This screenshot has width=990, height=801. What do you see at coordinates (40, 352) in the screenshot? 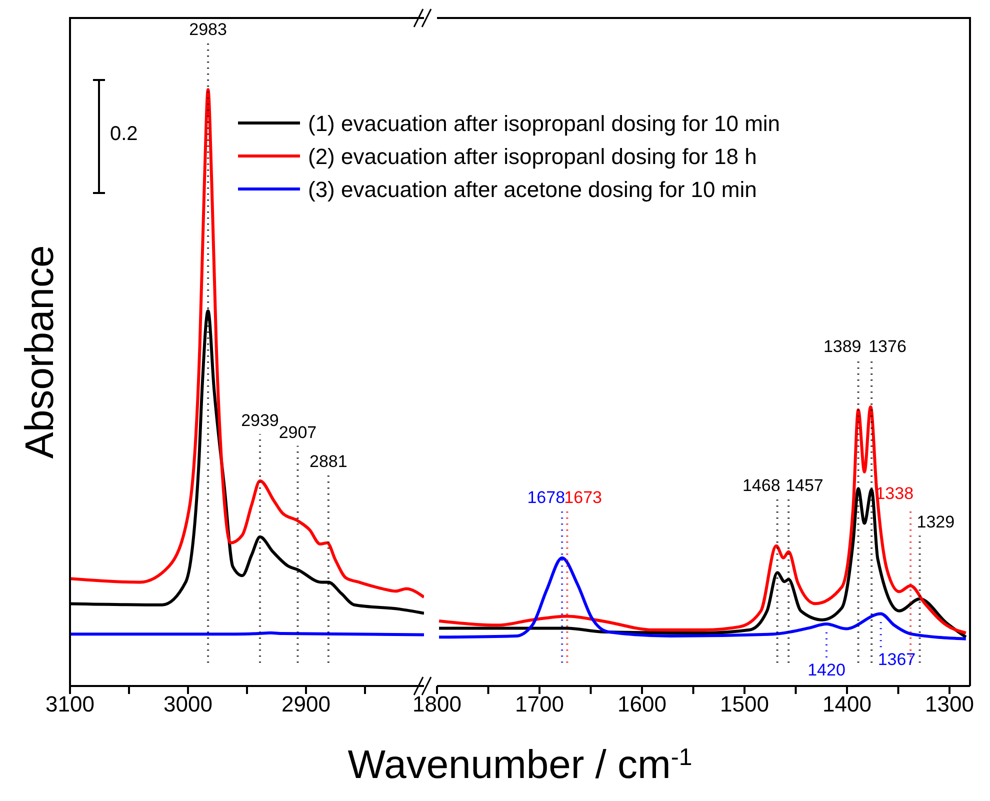
I see `y-axis-title: Absorbance` at bounding box center [40, 352].